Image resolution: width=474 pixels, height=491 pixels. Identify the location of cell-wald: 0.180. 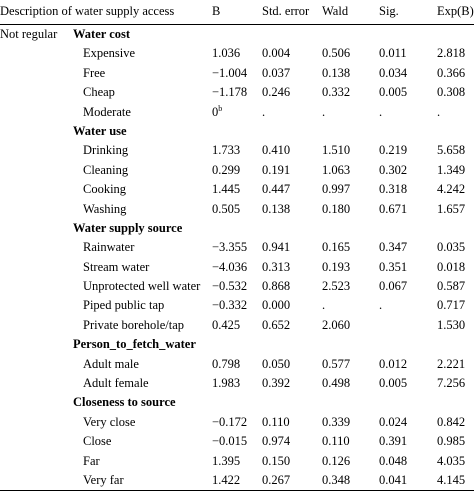
(350, 209).